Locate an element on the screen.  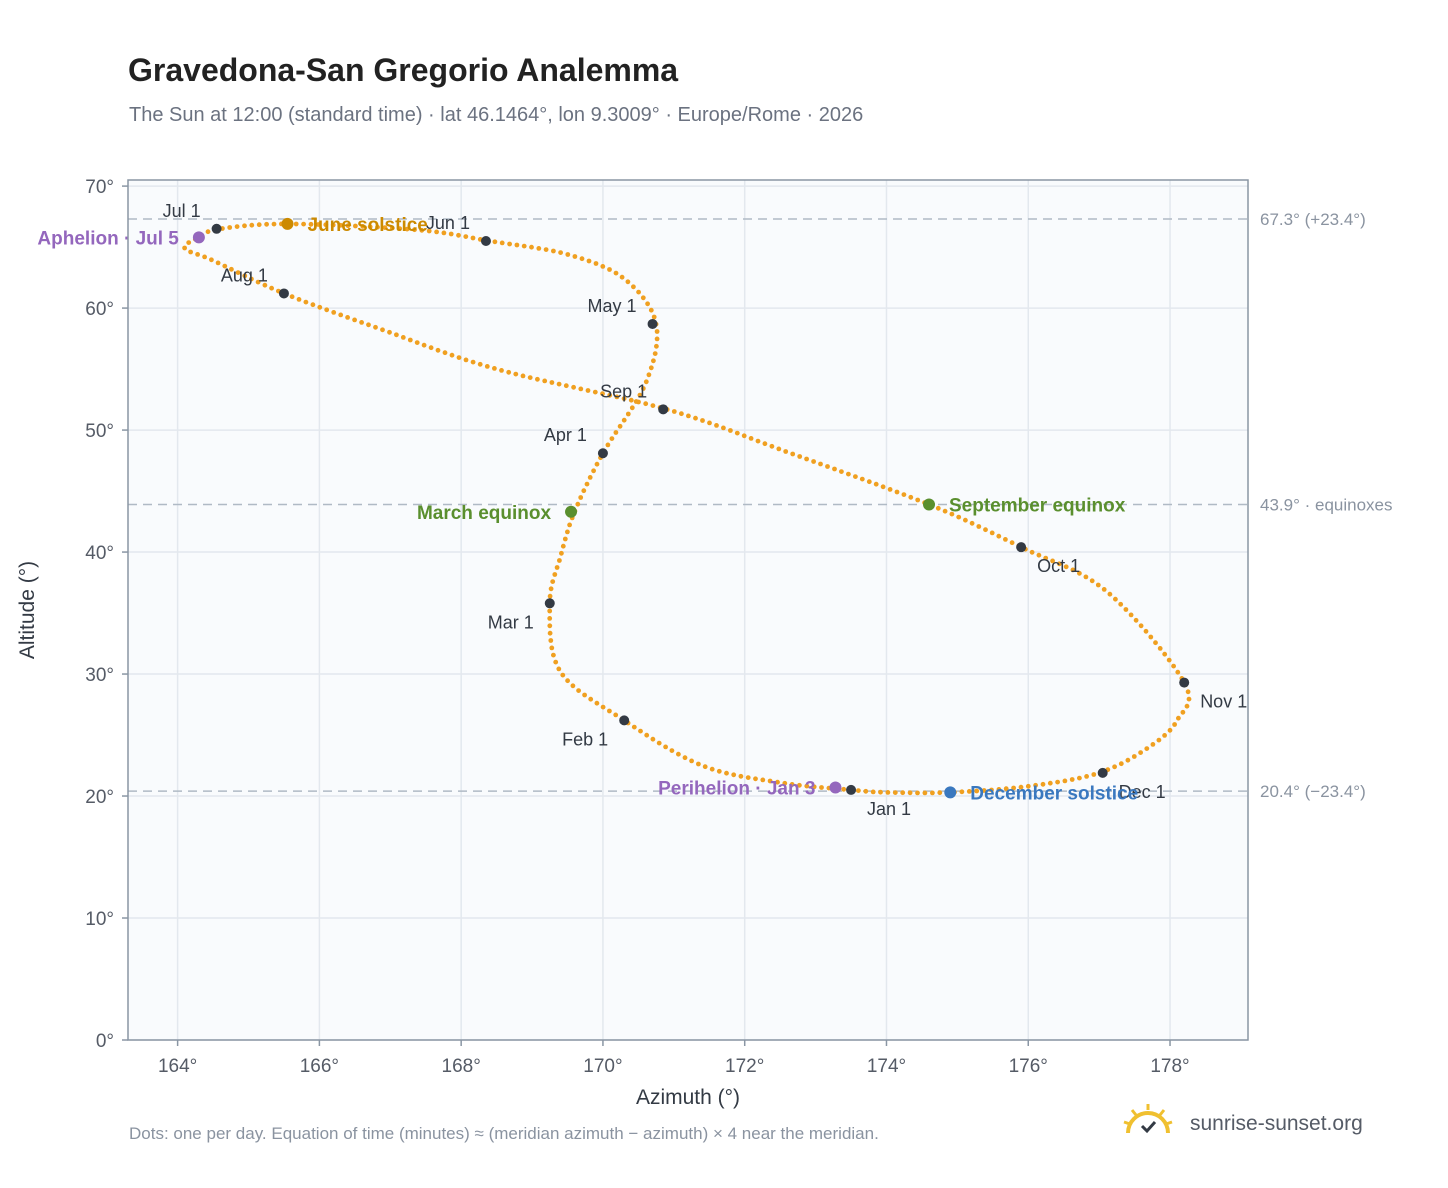
brand: sunrise-sunset.org is located at coordinates (1255, 1125).